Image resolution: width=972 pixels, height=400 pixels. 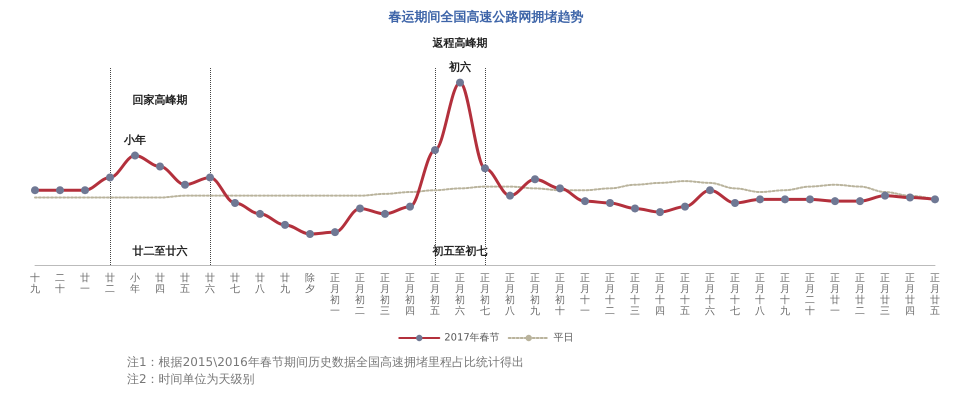 I want to click on x-tick-label: 正月十四, so click(x=660, y=295).